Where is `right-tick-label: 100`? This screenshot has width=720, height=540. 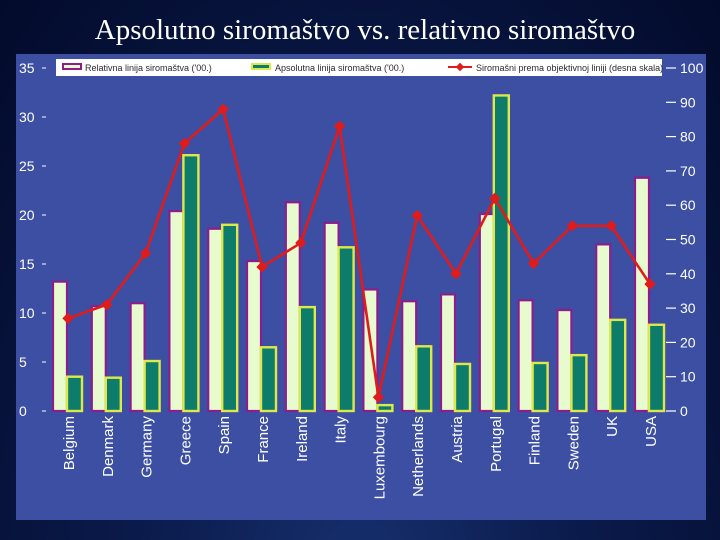 right-tick-label: 100 is located at coordinates (692, 68).